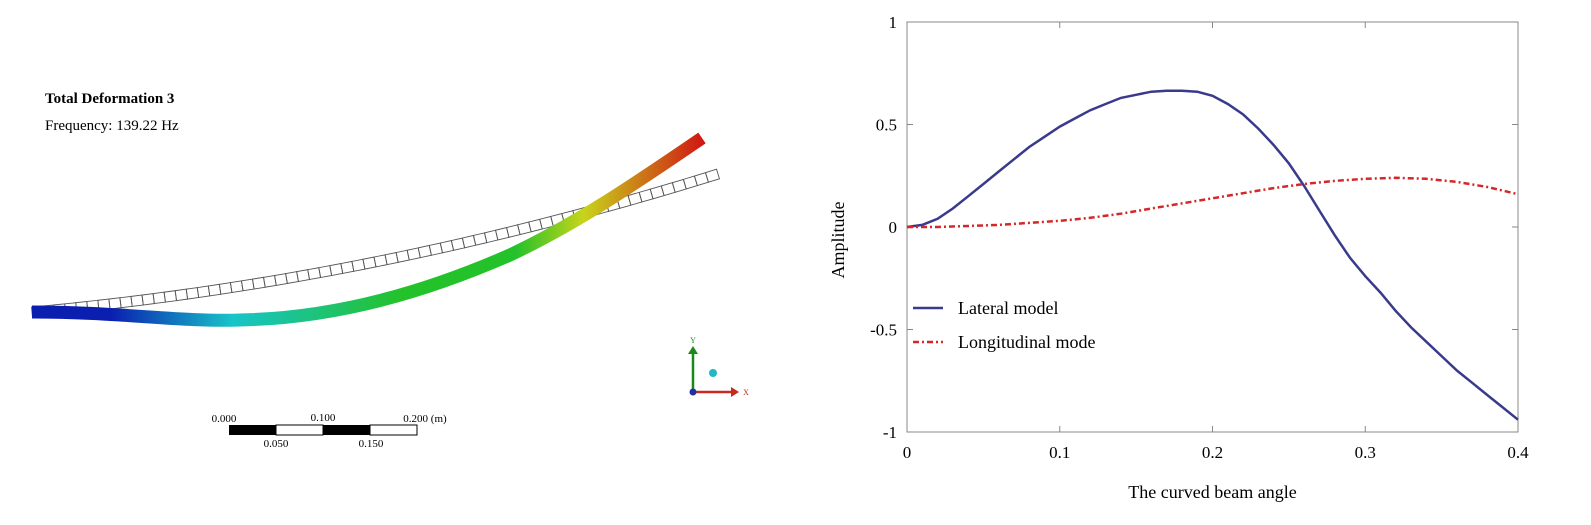 This screenshot has width=1591, height=525. I want to click on scale-label-100: 0.100, so click(323, 418).